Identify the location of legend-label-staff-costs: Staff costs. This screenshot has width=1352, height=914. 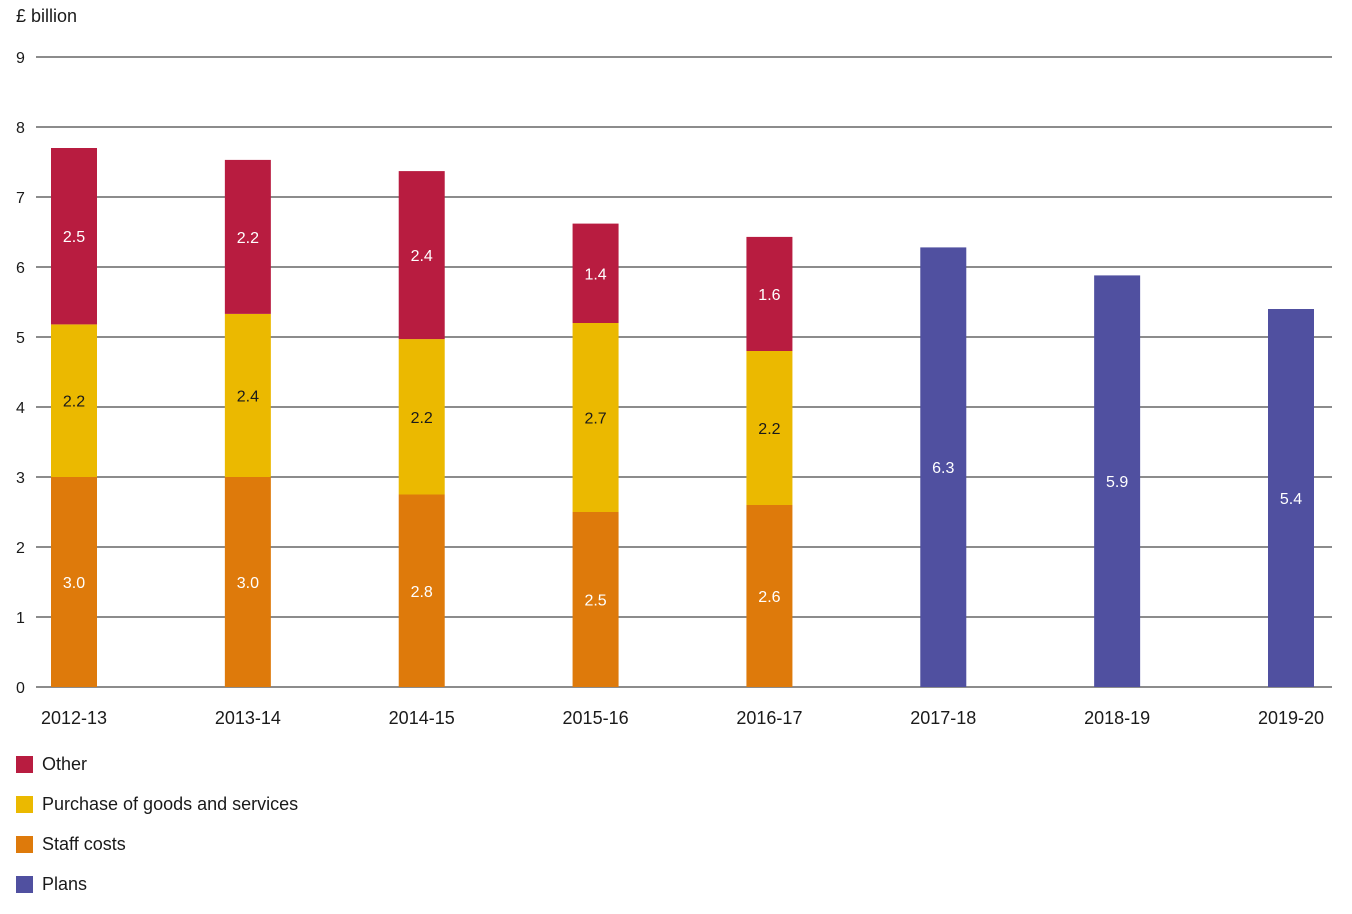
(84, 844).